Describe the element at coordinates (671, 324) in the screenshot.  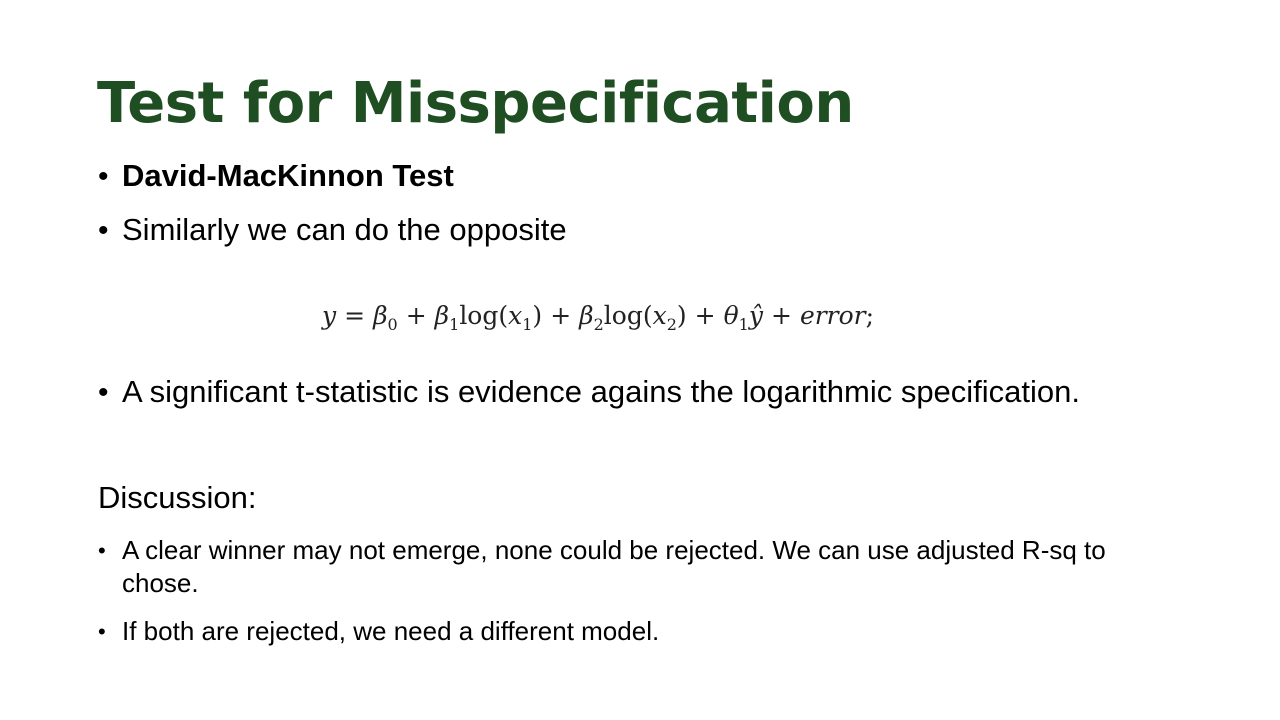
I see `formula-x2-sub: 2` at that location.